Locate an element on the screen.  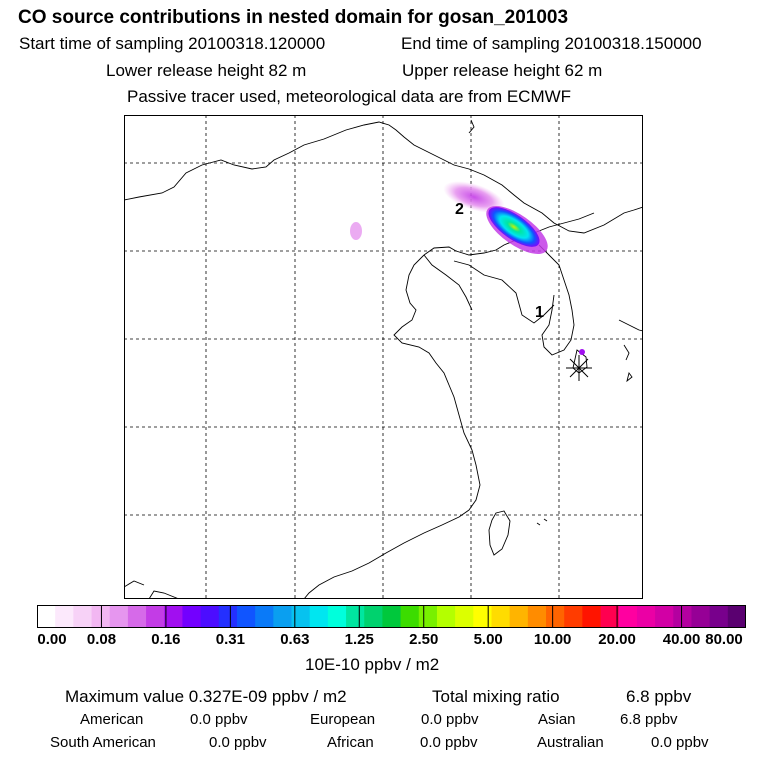
region-name-european: European is located at coordinates (343, 719).